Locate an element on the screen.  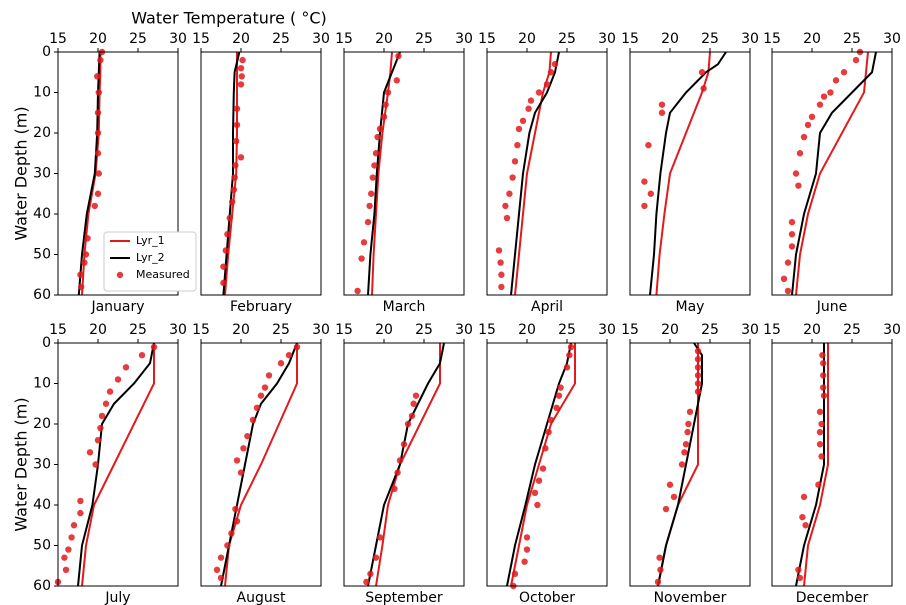
y-tick-label: 20 is located at coordinates (42, 424).